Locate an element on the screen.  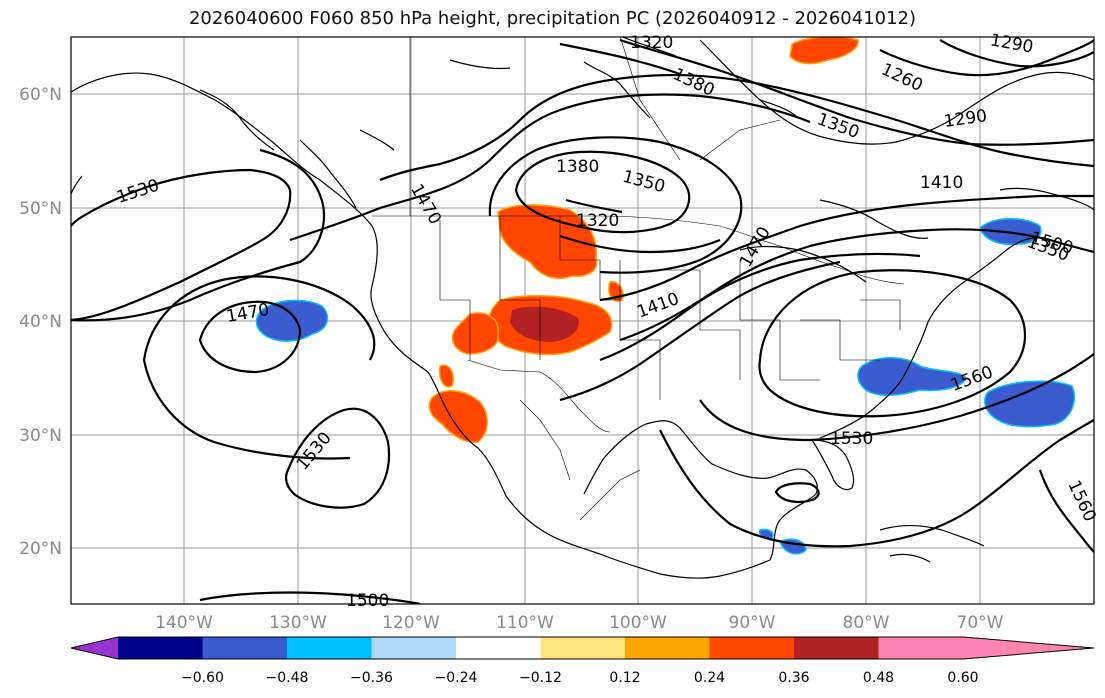
lat-label: 20°N is located at coordinates (40, 549).